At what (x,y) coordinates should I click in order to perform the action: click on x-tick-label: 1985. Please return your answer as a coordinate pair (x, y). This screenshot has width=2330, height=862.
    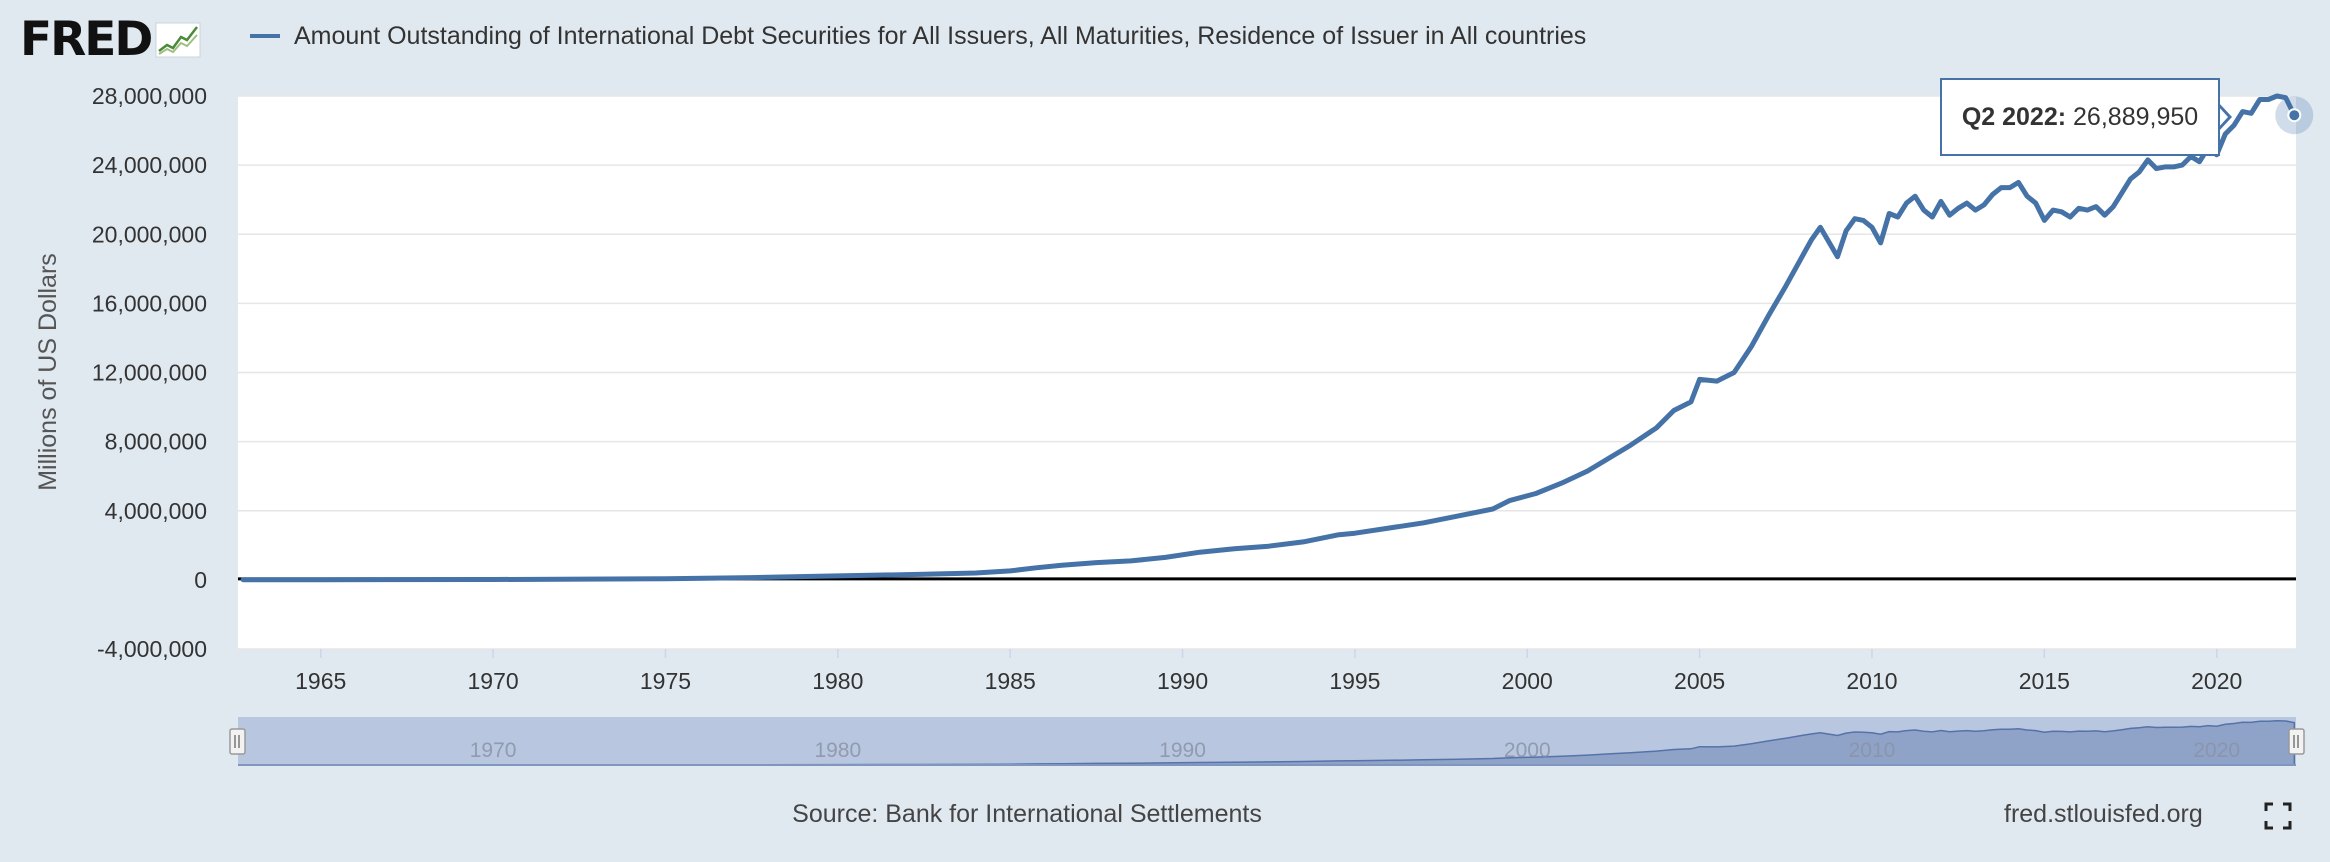
    Looking at the image, I should click on (1010, 681).